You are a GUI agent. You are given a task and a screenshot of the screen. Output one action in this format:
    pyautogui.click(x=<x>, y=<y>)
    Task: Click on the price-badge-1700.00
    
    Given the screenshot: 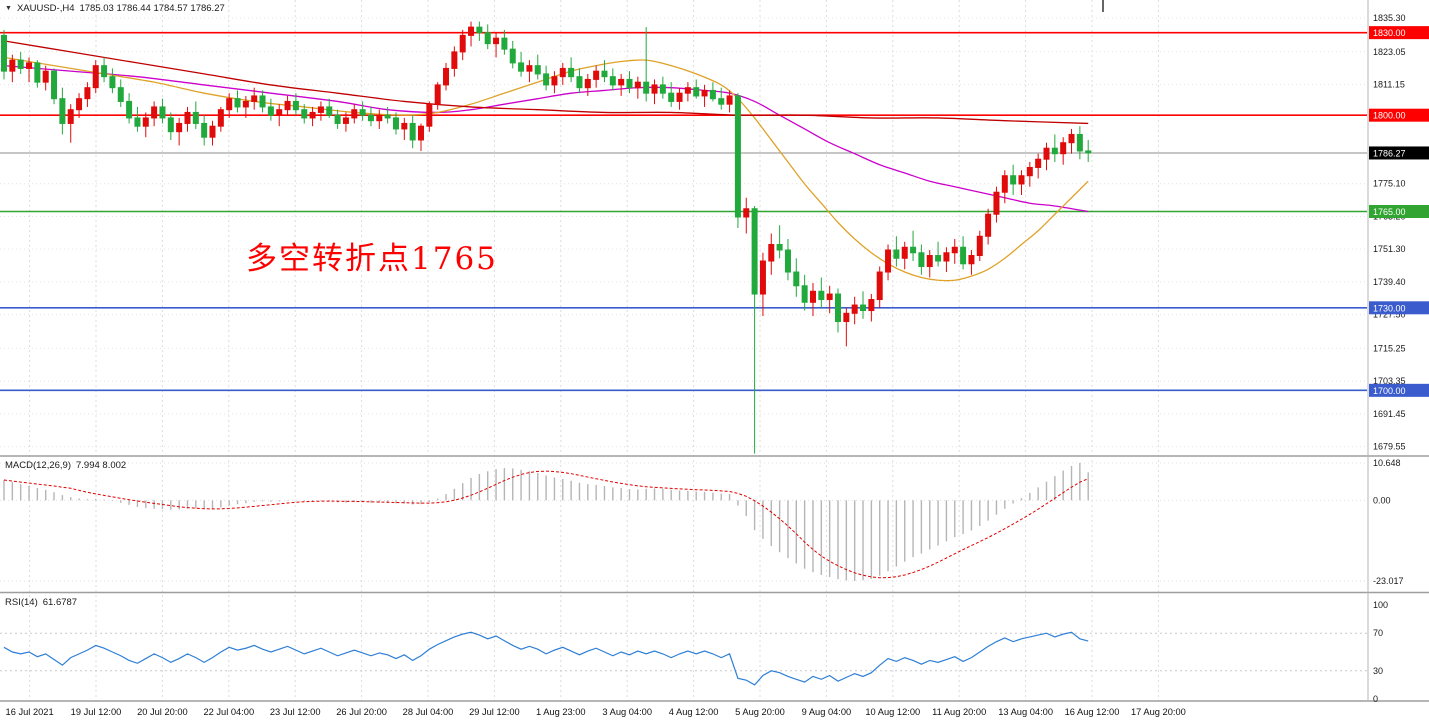 What is the action you would take?
    pyautogui.click(x=1399, y=390)
    